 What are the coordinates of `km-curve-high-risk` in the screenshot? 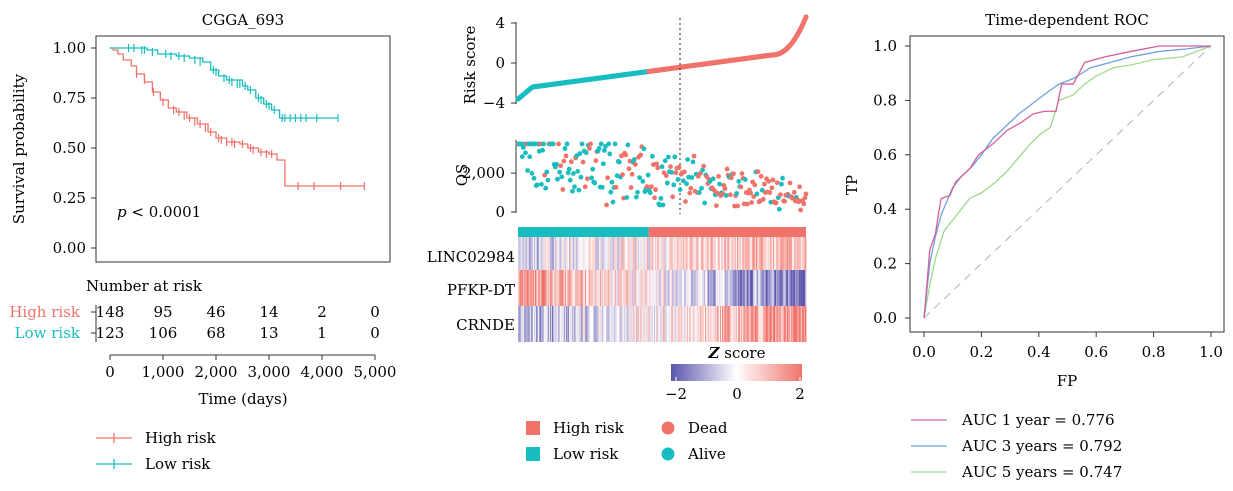 It's located at (237, 117).